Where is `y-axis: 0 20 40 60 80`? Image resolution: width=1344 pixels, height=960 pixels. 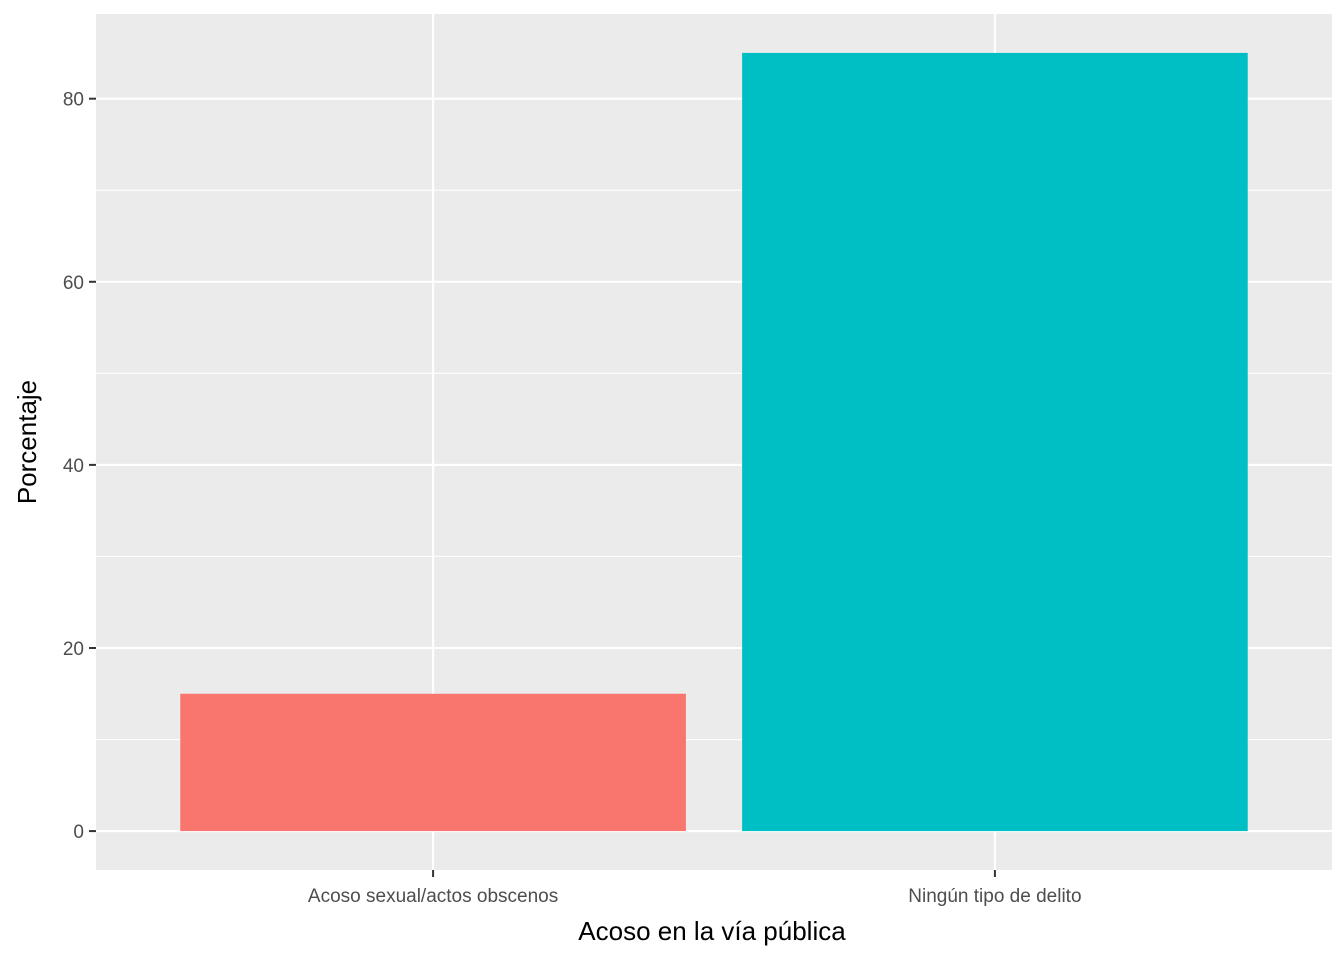 y-axis: 0 20 40 60 80 is located at coordinates (79, 466).